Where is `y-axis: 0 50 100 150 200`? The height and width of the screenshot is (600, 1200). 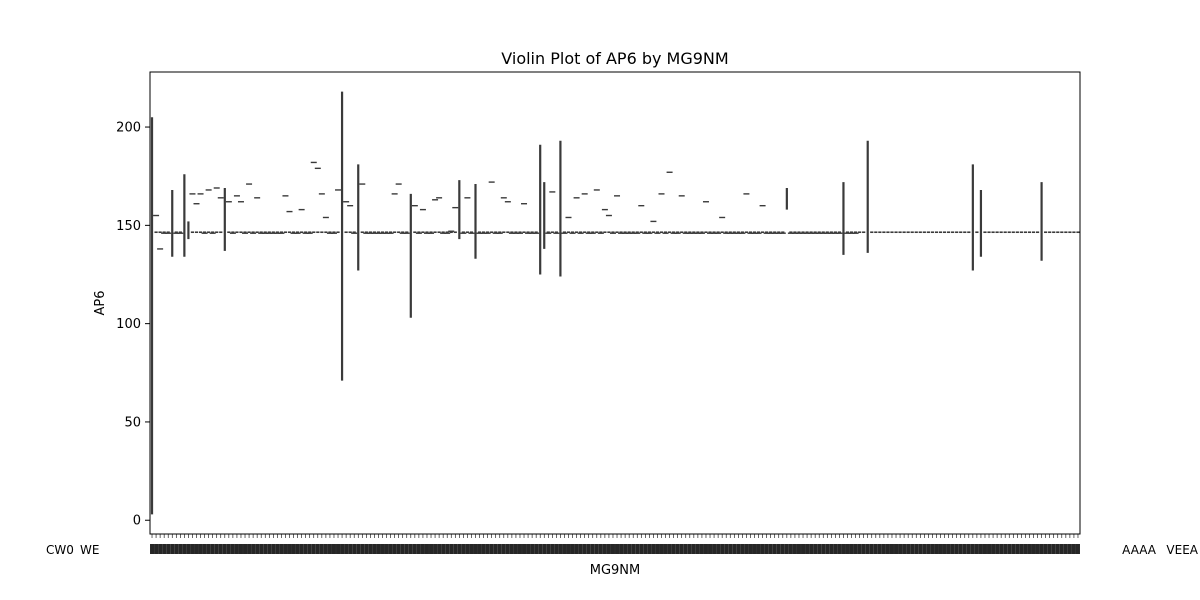 y-axis: 0 50 100 150 200 is located at coordinates (133, 325).